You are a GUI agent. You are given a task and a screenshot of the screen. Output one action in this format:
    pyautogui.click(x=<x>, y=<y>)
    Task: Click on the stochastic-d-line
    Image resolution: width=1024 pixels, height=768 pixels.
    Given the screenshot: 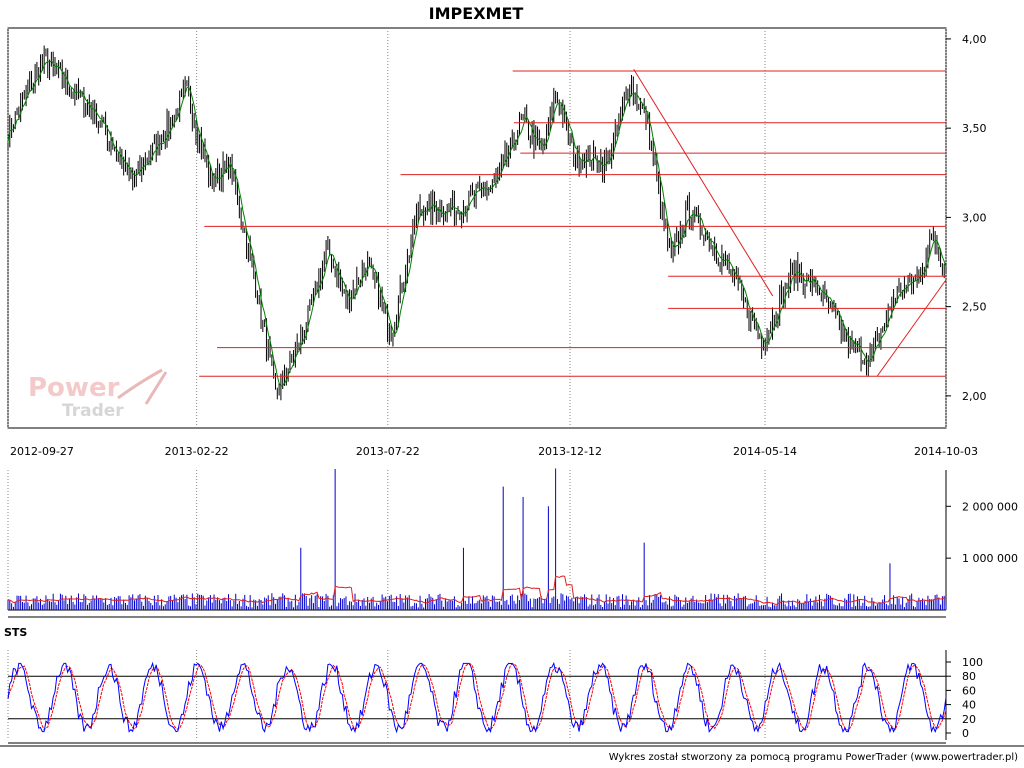 What is the action you would take?
    pyautogui.click(x=477, y=697)
    